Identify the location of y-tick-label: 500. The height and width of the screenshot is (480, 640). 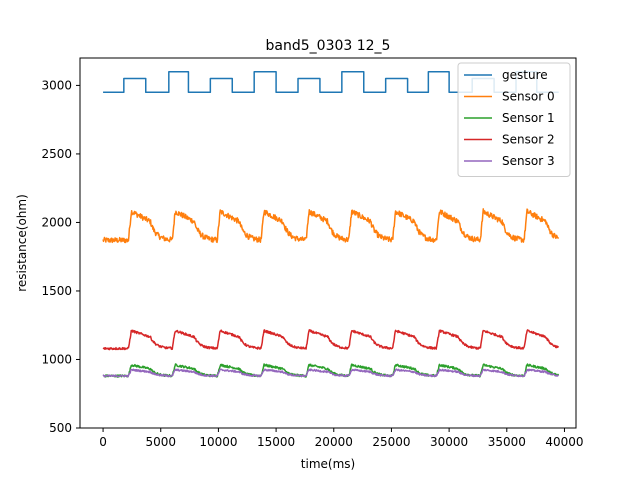
(60, 428).